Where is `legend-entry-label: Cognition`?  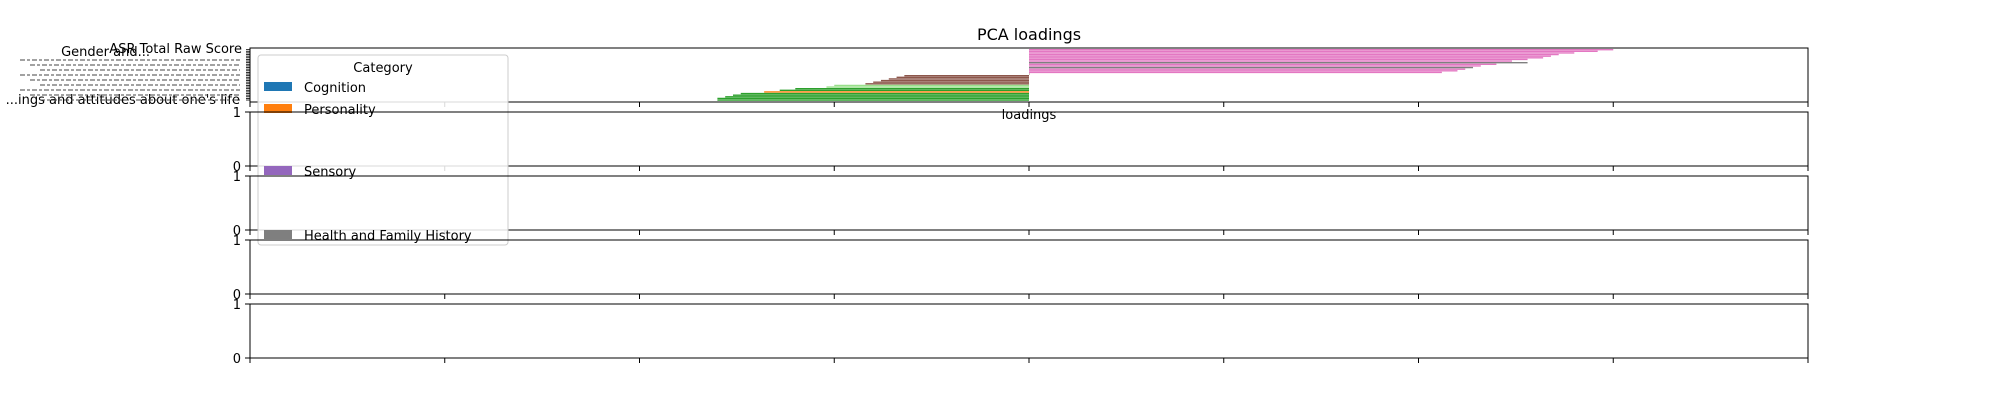 legend-entry-label: Cognition is located at coordinates (335, 88).